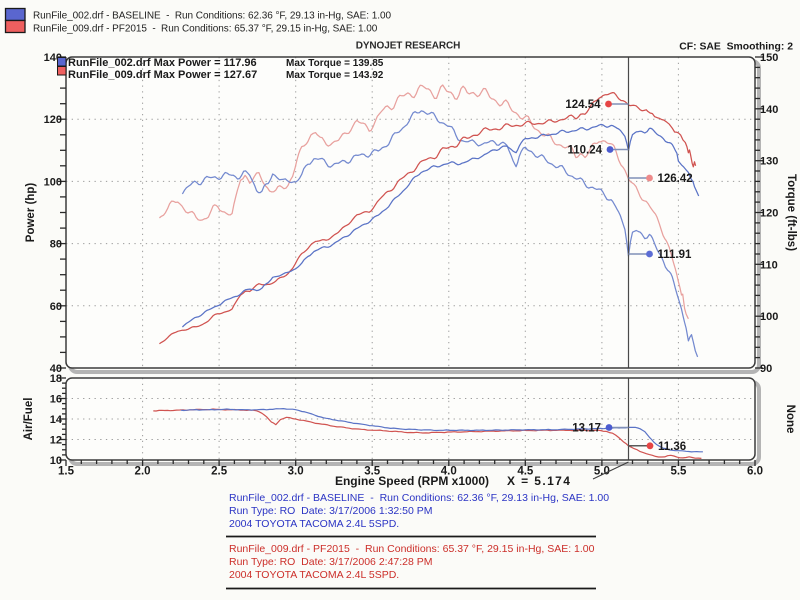  I want to click on svg-text: 4.5, so click(525, 472).